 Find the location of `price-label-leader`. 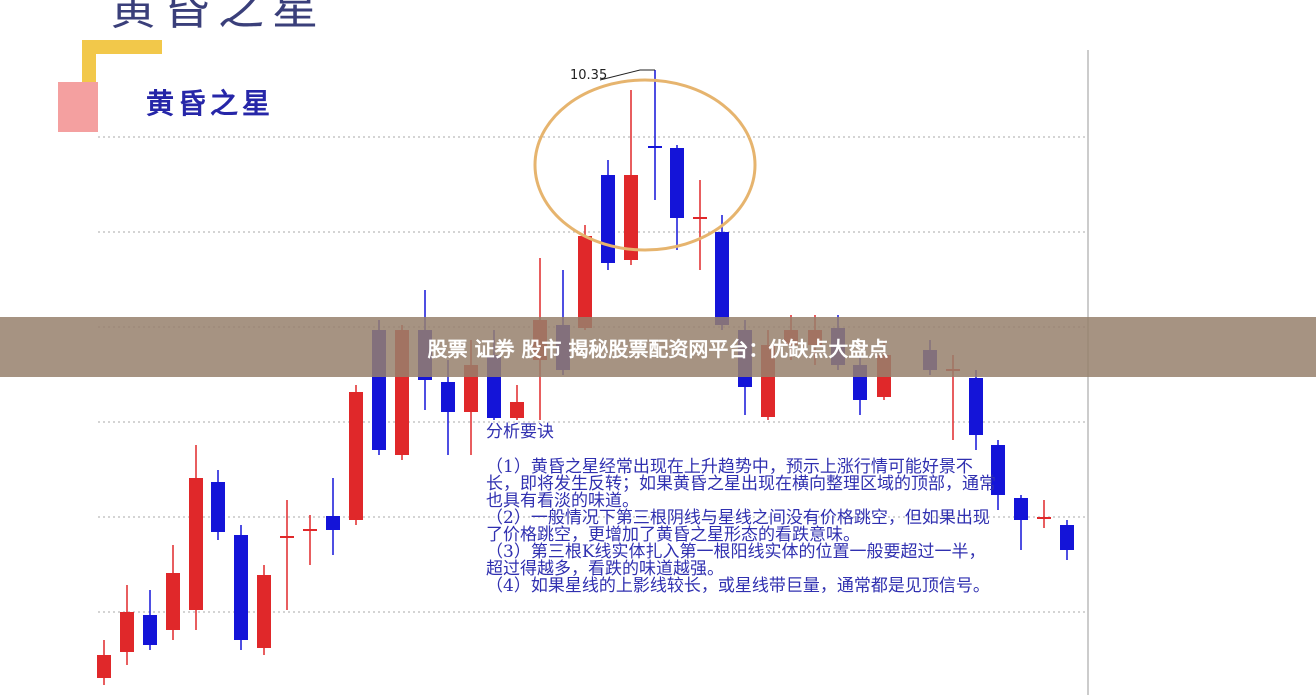

price-label-leader is located at coordinates (627, 75).